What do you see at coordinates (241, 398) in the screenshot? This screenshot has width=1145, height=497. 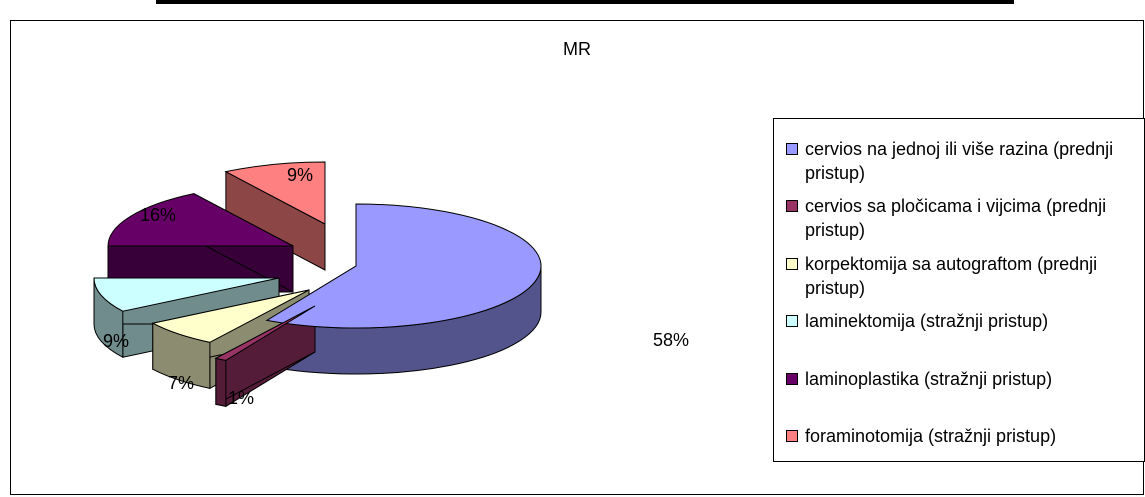 I see `pie-data-label: 1%` at bounding box center [241, 398].